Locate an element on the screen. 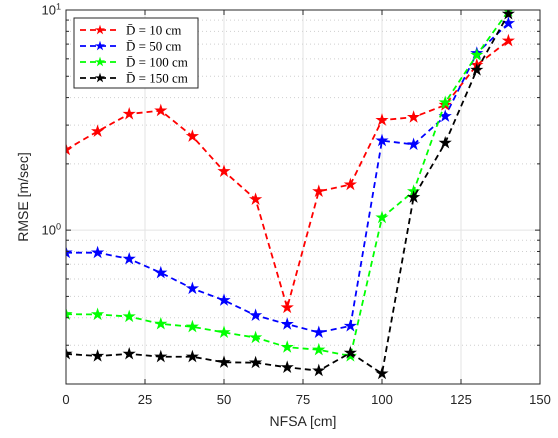  x-tick-label: 150 is located at coordinates (540, 399).